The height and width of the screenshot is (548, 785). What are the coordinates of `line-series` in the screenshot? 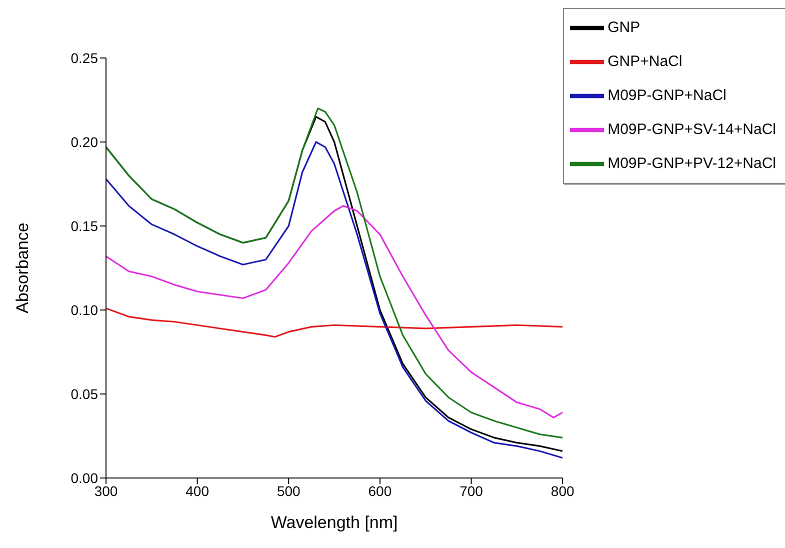 It's located at (334, 323).